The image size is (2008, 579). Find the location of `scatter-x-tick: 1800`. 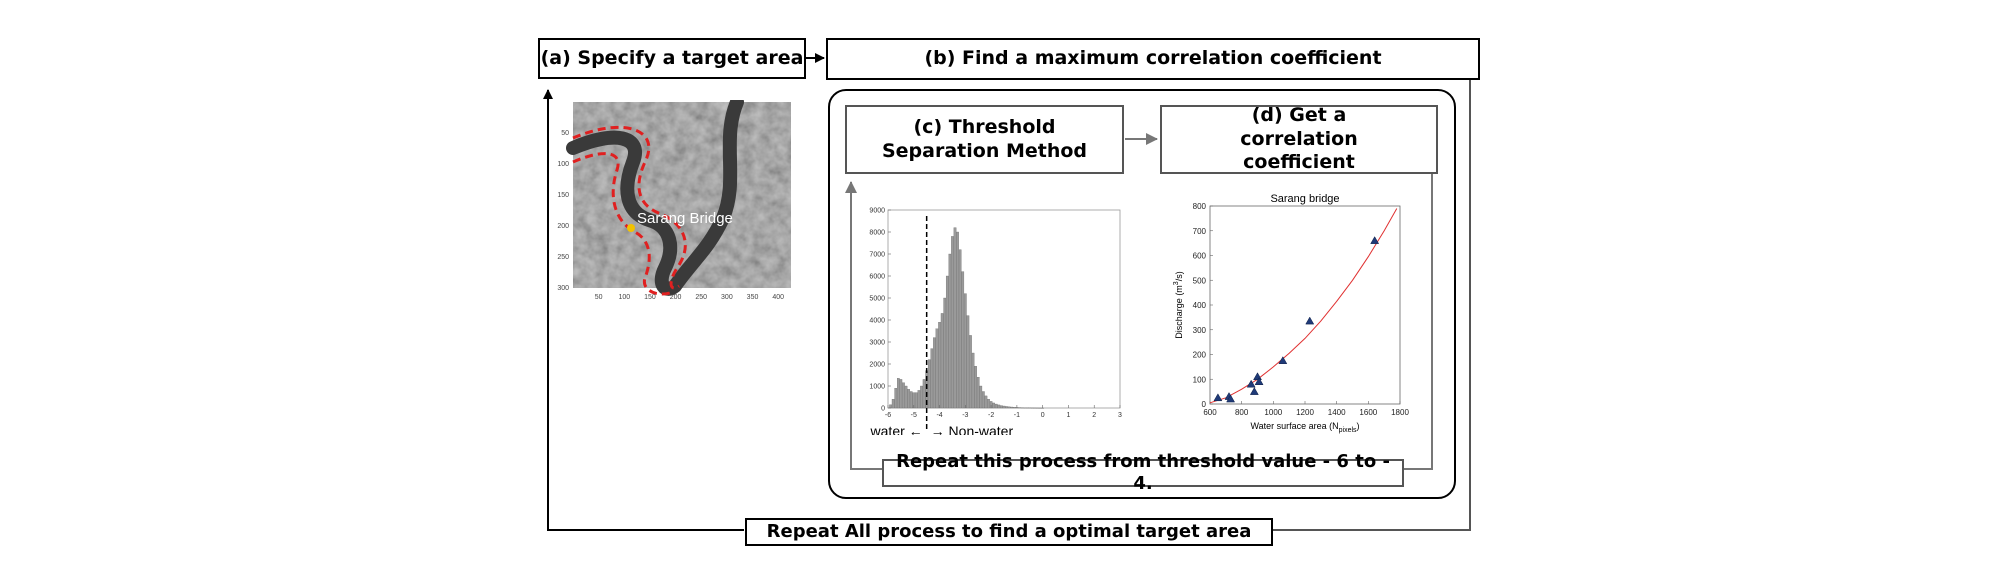

scatter-x-tick: 1800 is located at coordinates (1400, 412).